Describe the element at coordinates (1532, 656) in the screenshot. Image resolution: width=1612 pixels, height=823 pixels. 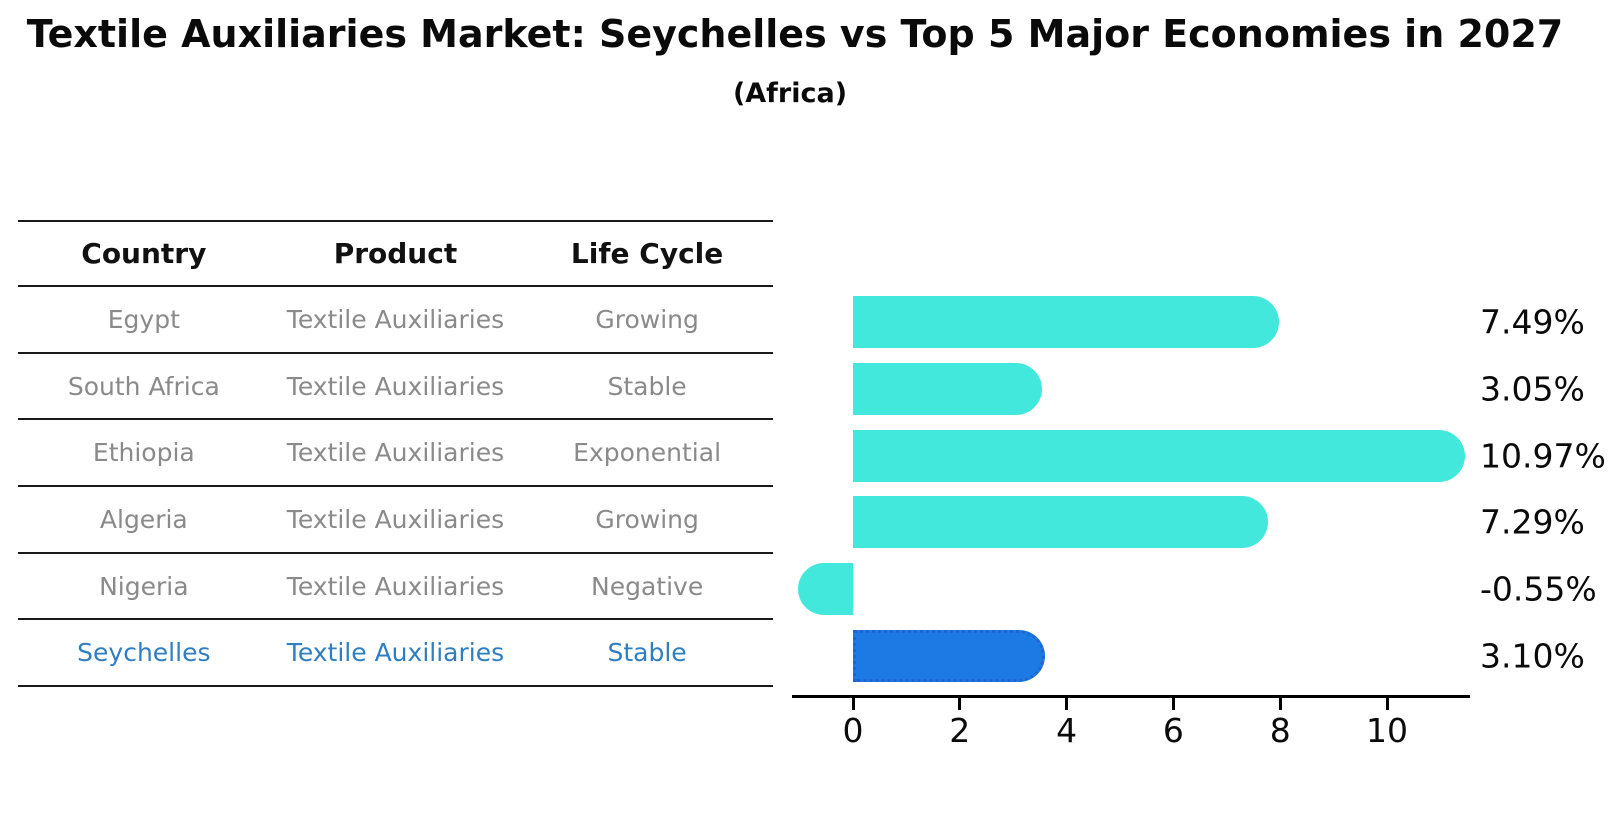
I see `value-label: 3.10%` at that location.